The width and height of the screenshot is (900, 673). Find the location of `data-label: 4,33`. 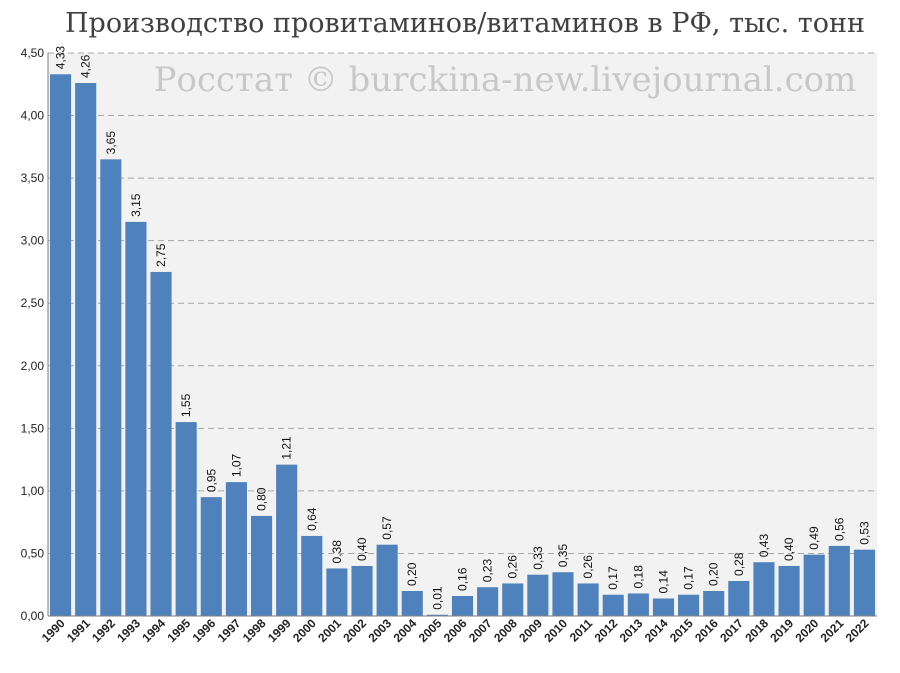

data-label: 4,33 is located at coordinates (61, 58).